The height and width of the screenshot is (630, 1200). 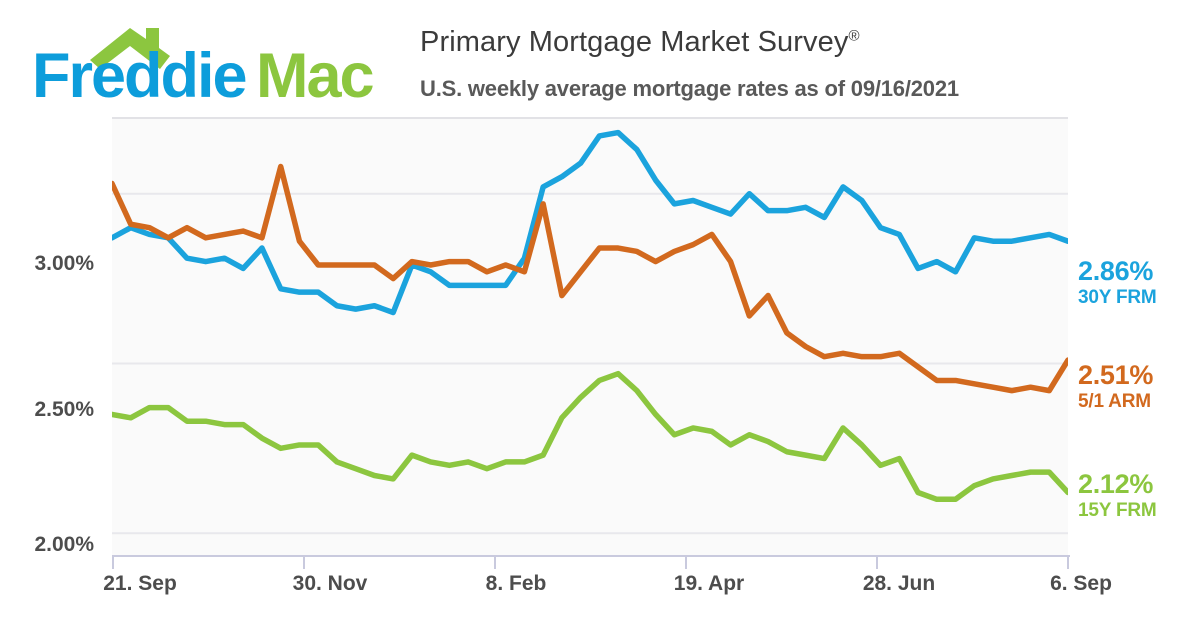 I want to click on series-name-5-1-arm: 5/1 ARM, so click(x=1114, y=401).